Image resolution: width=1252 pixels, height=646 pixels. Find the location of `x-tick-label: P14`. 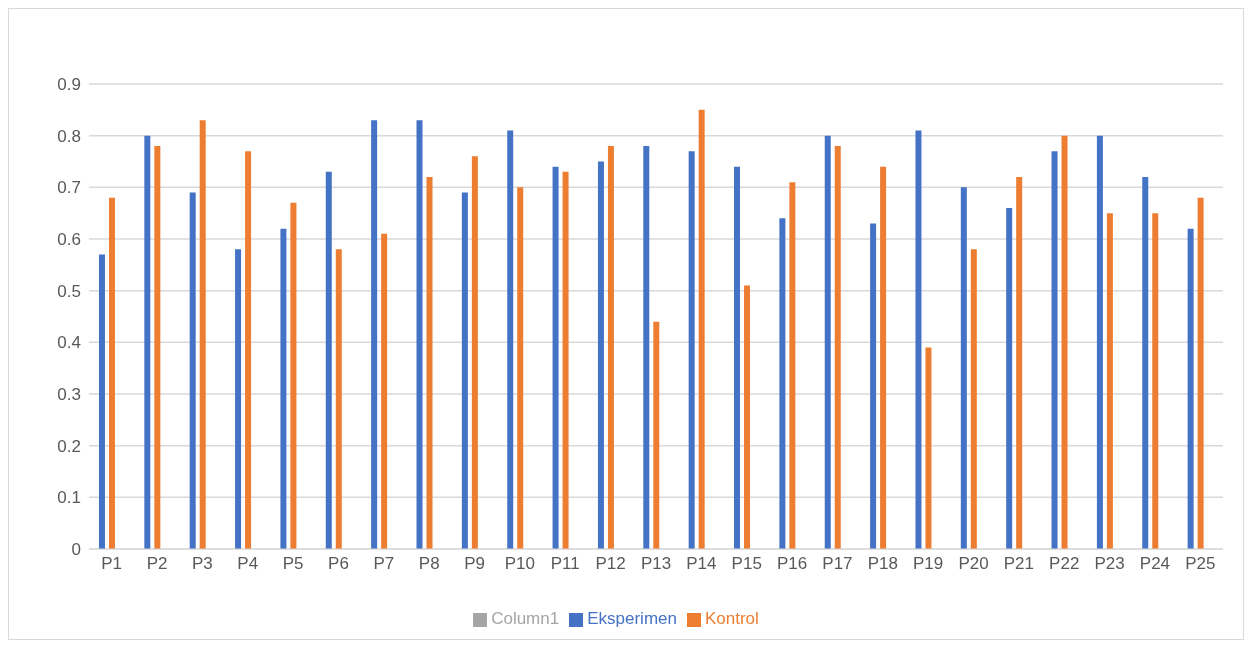

x-tick-label: P14 is located at coordinates (701, 564).